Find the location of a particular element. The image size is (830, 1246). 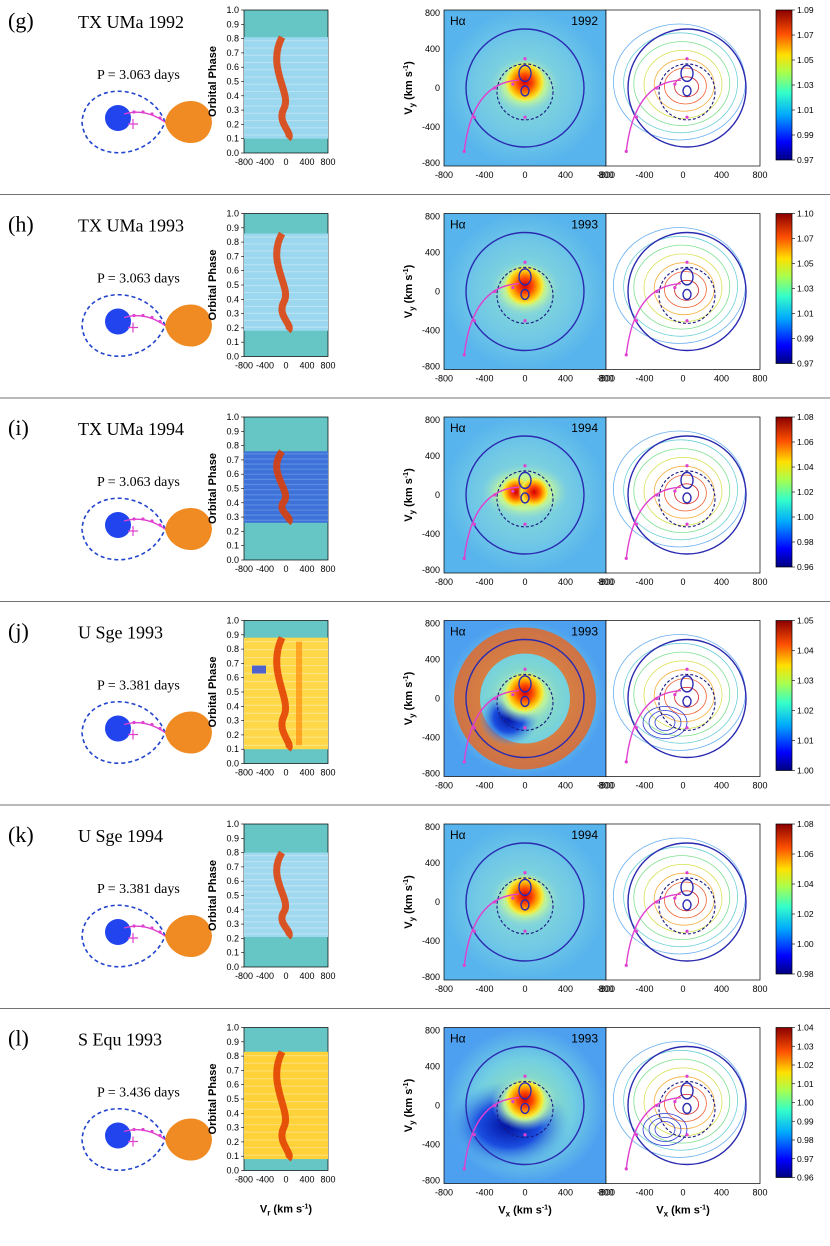

trail-x-tick-label: 0 is located at coordinates (285, 569).